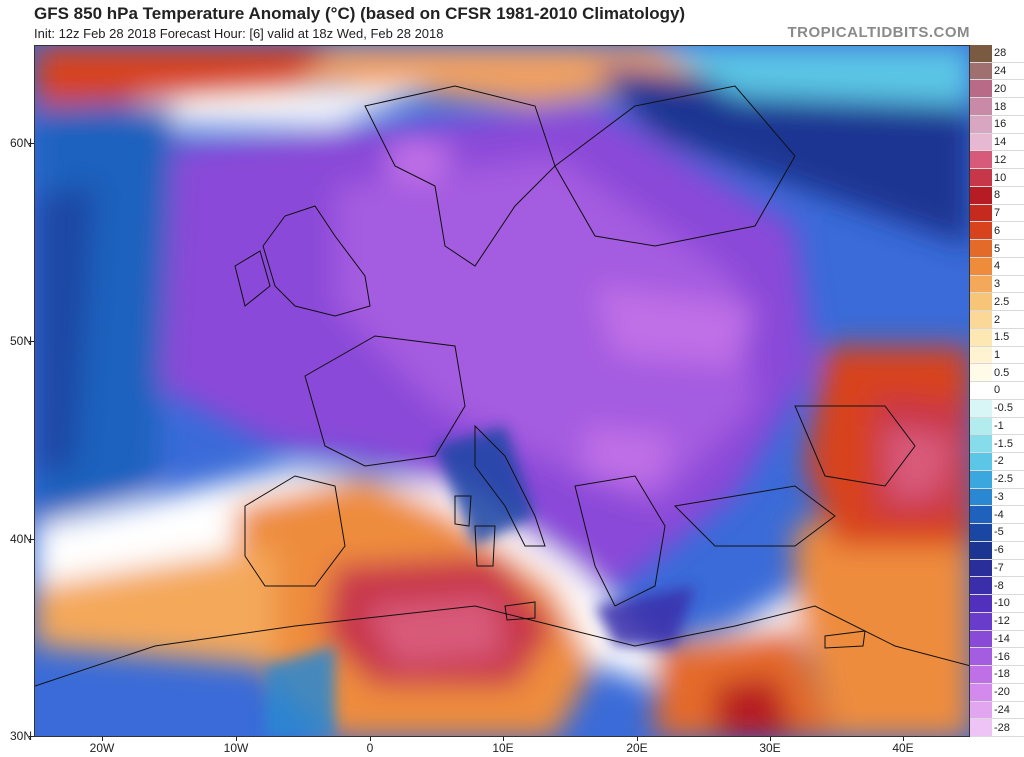 The image size is (1024, 757). Describe the element at coordinates (999, 532) in the screenshot. I see `colorbar-label: -5` at that location.